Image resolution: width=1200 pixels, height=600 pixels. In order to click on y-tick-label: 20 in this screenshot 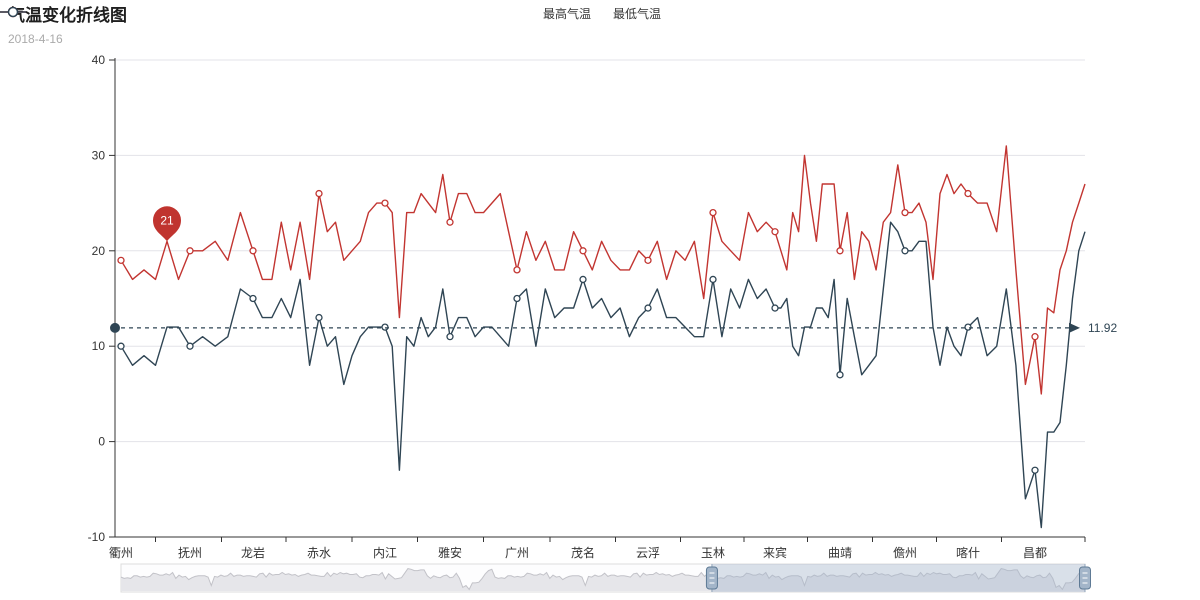, I will do `click(99, 251)`.